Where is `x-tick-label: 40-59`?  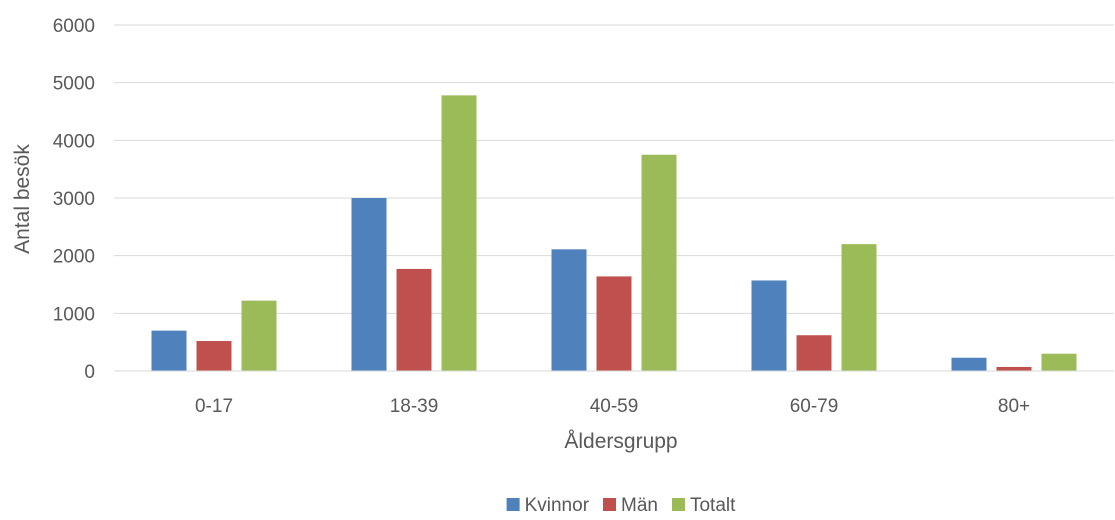 x-tick-label: 40-59 is located at coordinates (614, 406).